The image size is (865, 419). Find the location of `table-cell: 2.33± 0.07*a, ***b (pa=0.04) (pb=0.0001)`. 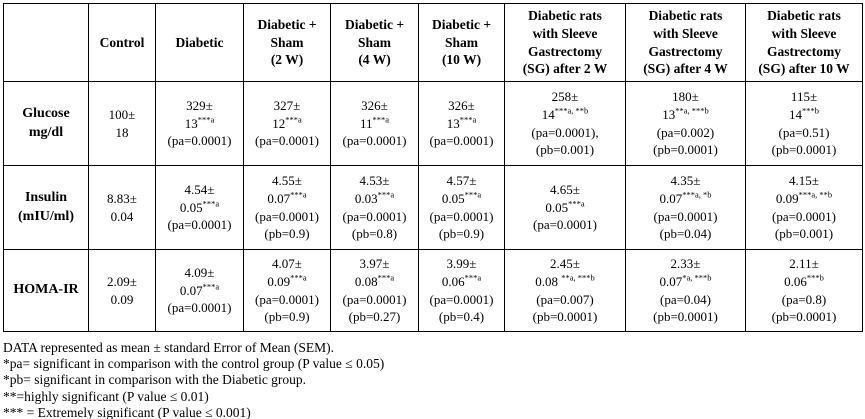

table-cell: 2.33± 0.07*a, ***b (pa=0.04) (pb=0.0001) is located at coordinates (685, 290).